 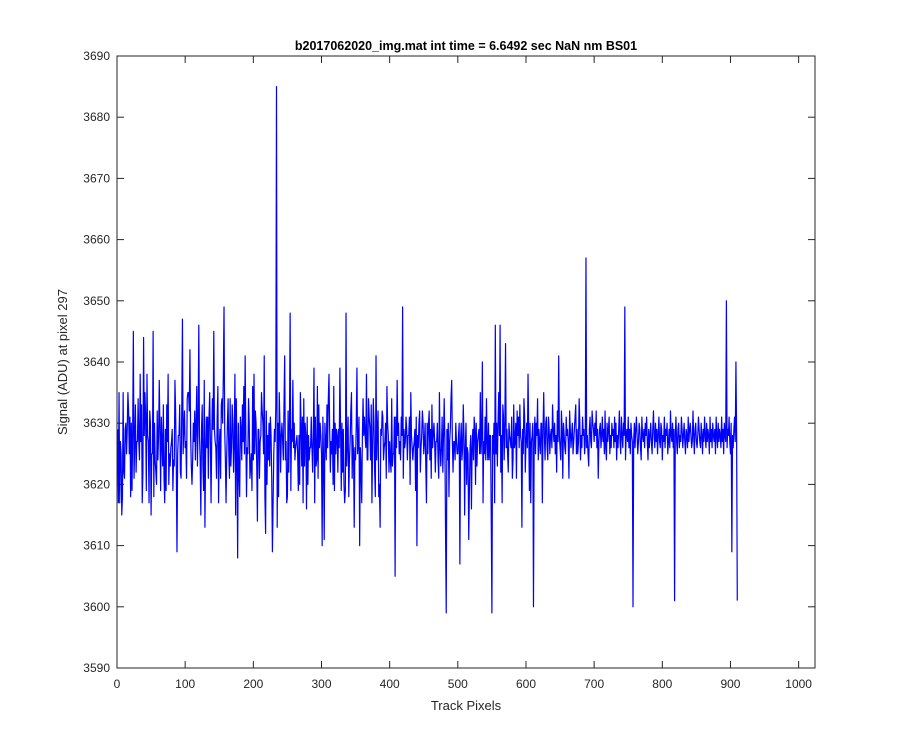 What do you see at coordinates (96, 668) in the screenshot?
I see `y-tick-label: 3590` at bounding box center [96, 668].